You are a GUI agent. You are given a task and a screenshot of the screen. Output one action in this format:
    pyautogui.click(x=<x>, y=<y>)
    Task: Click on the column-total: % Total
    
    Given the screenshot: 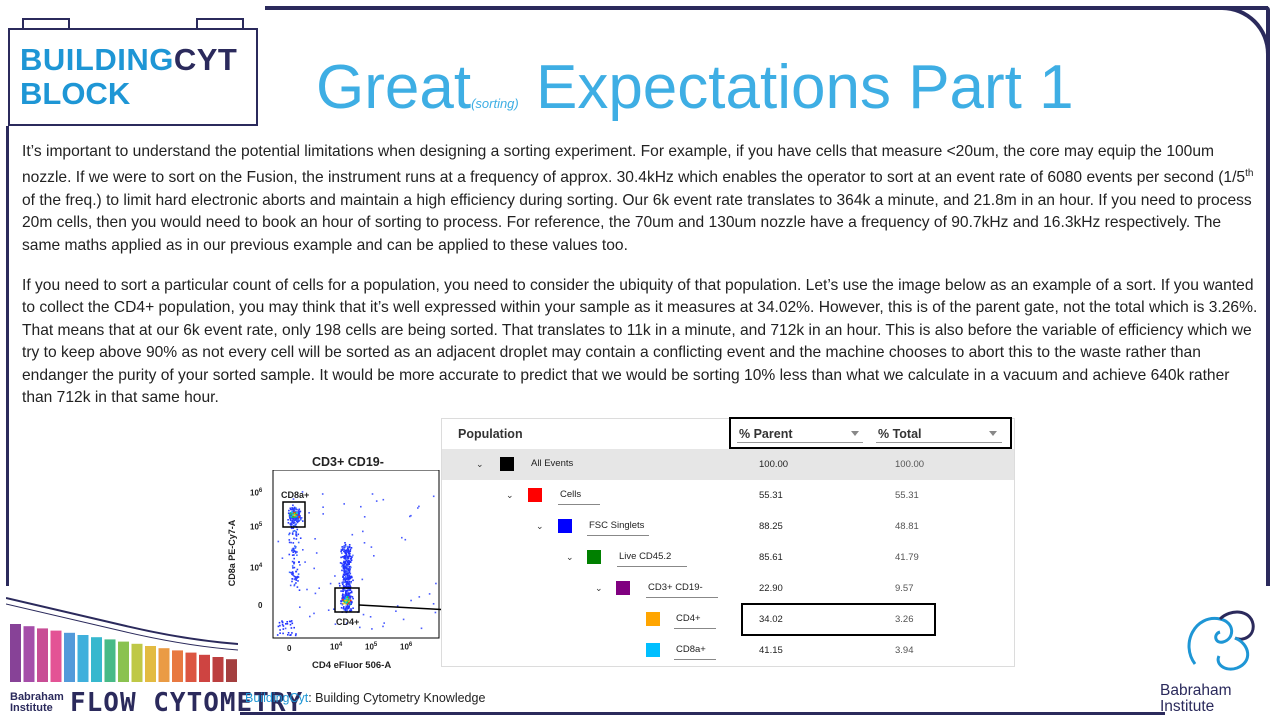 What is the action you would take?
    pyautogui.click(x=900, y=434)
    